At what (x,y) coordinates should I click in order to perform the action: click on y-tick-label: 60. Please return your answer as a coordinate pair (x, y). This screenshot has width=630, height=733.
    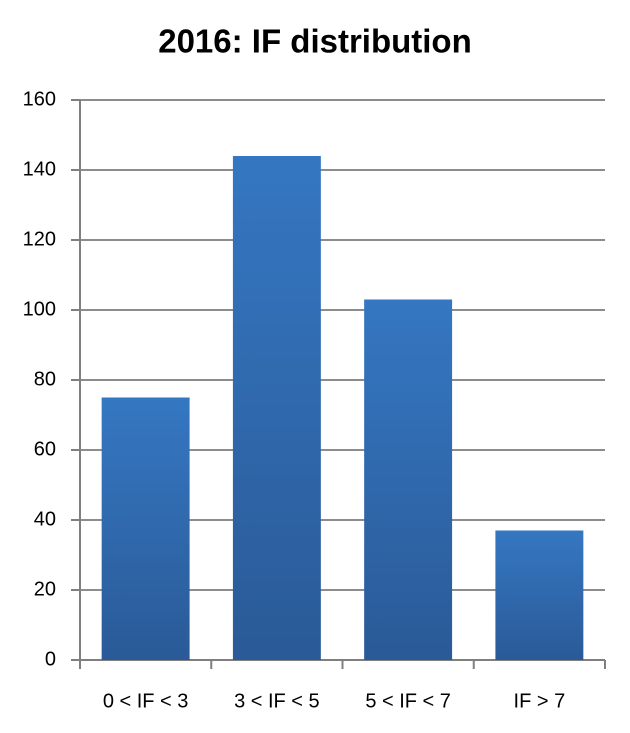
    Looking at the image, I should click on (45, 449).